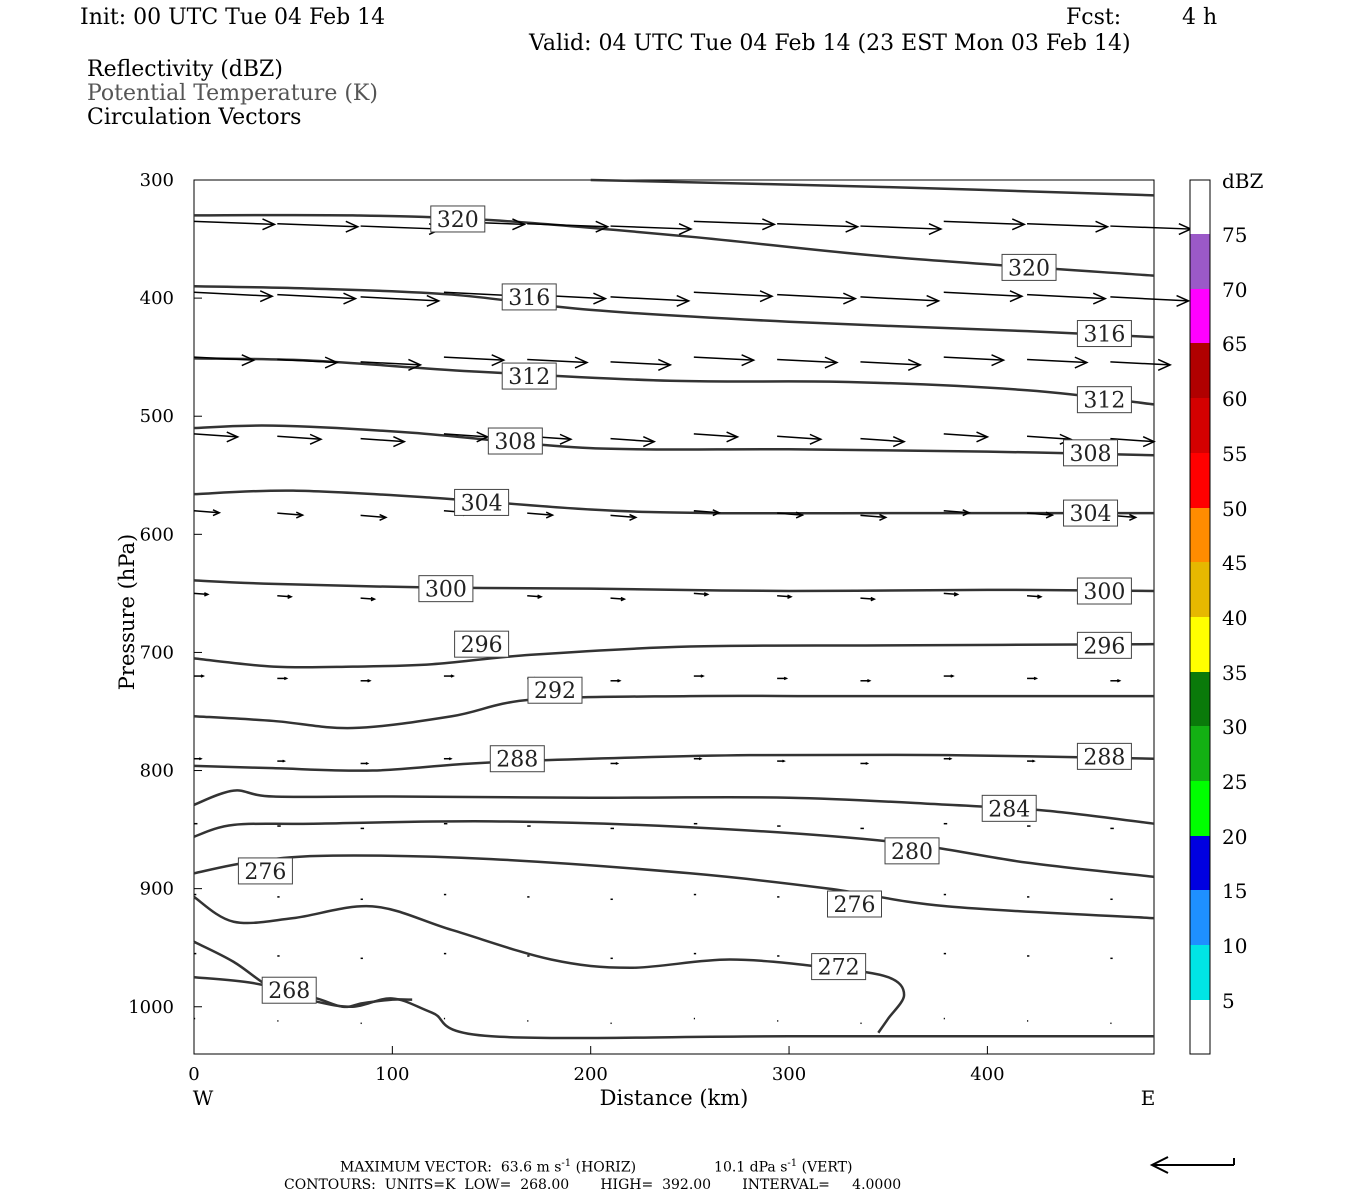  Describe the element at coordinates (1234, 399) in the screenshot. I see `colorbar-tick-60: 60` at that location.